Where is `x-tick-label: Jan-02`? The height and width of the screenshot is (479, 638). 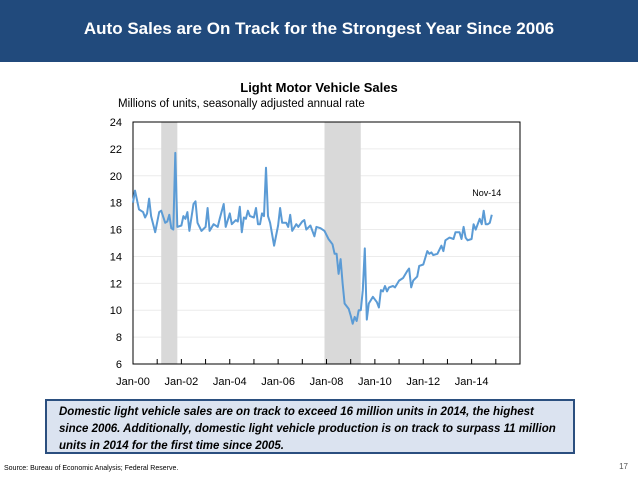 x-tick-label: Jan-02 is located at coordinates (182, 382).